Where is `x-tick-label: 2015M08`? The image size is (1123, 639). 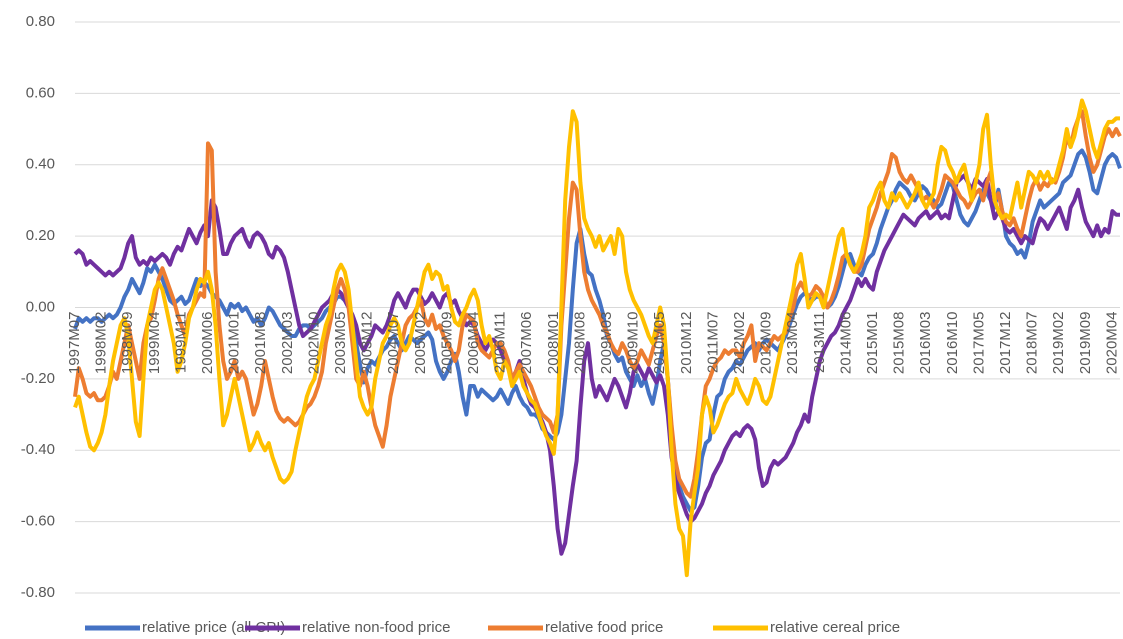
x-tick-label: 2015M08 is located at coordinates (899, 343).